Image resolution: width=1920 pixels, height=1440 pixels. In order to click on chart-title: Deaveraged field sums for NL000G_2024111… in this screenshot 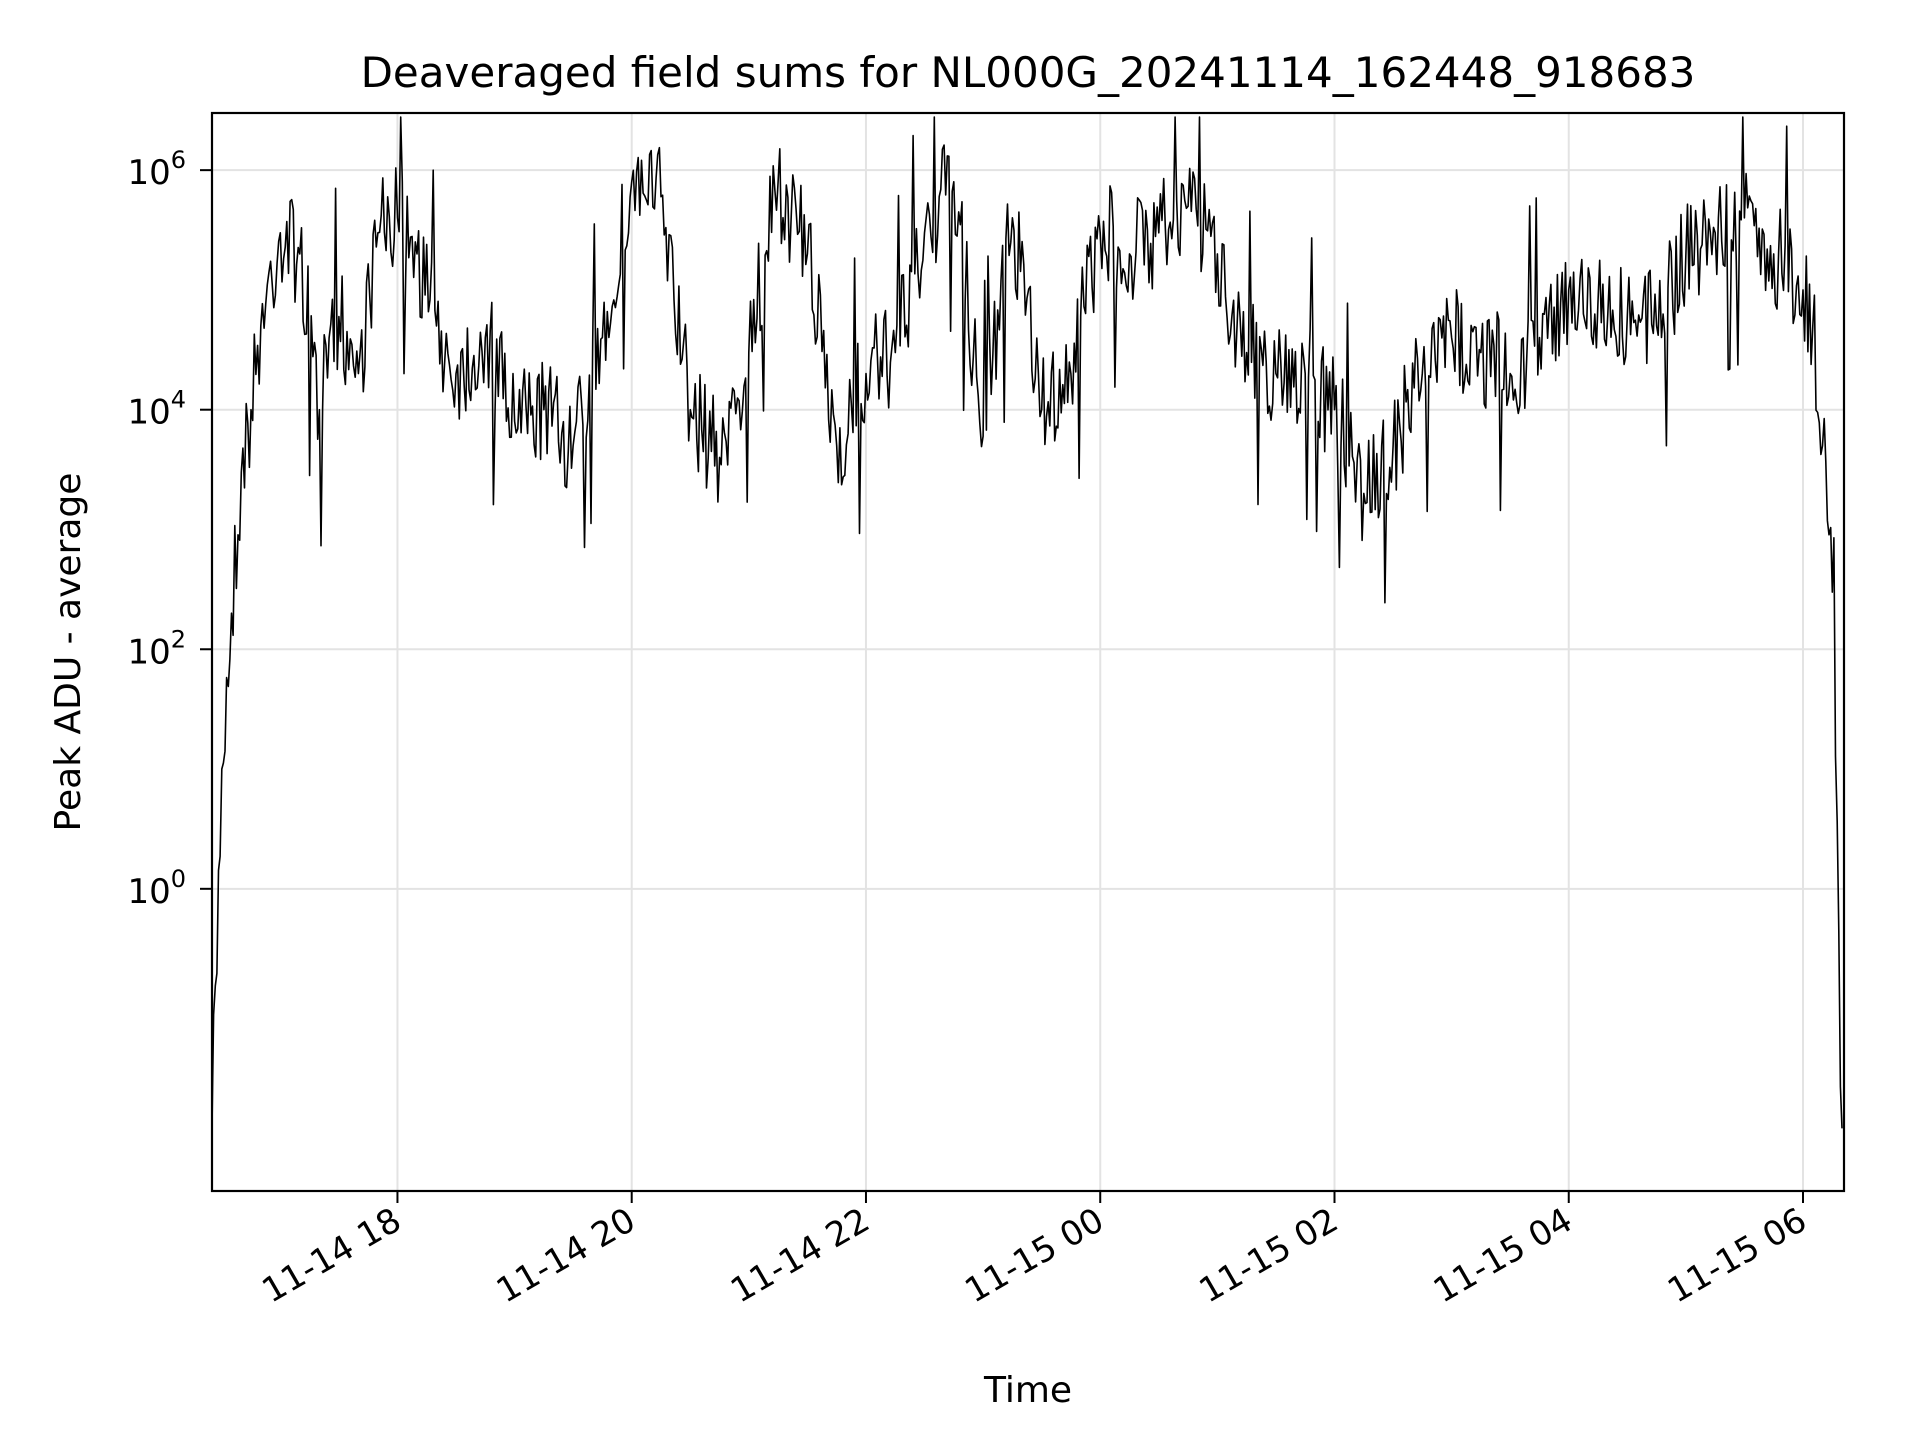, I will do `click(1028, 72)`.